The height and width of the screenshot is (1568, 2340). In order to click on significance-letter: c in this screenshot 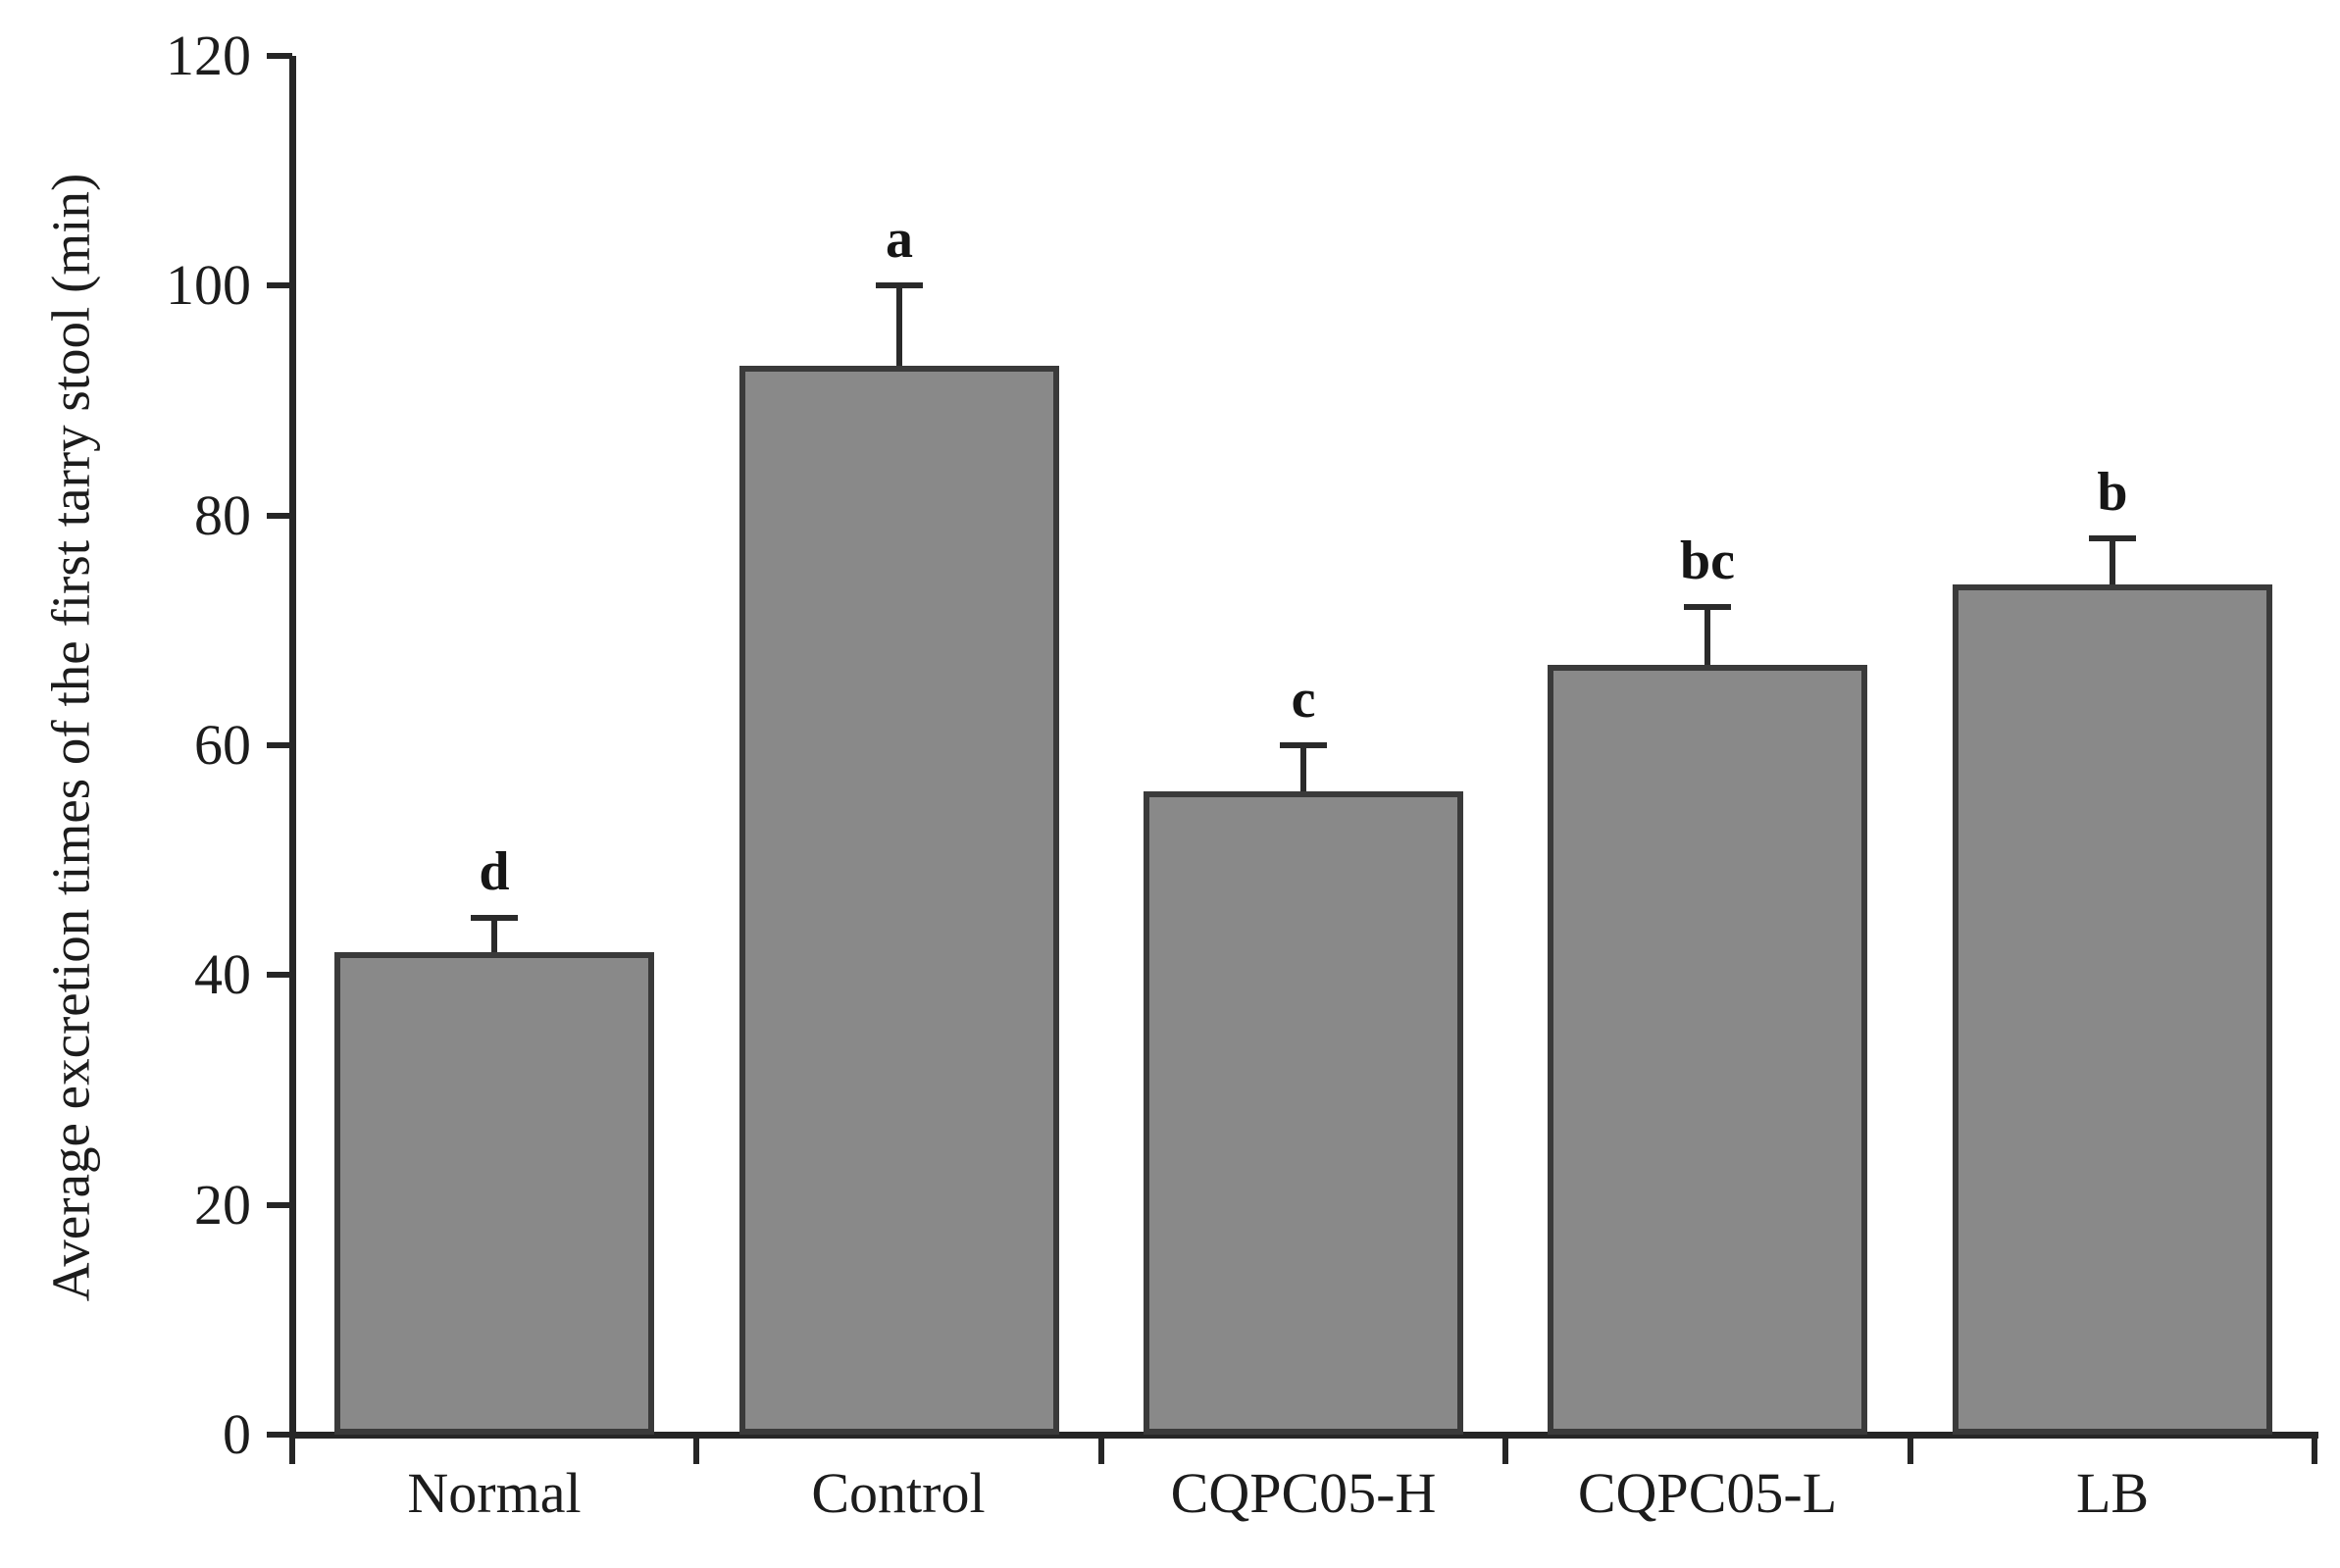, I will do `click(1303, 699)`.